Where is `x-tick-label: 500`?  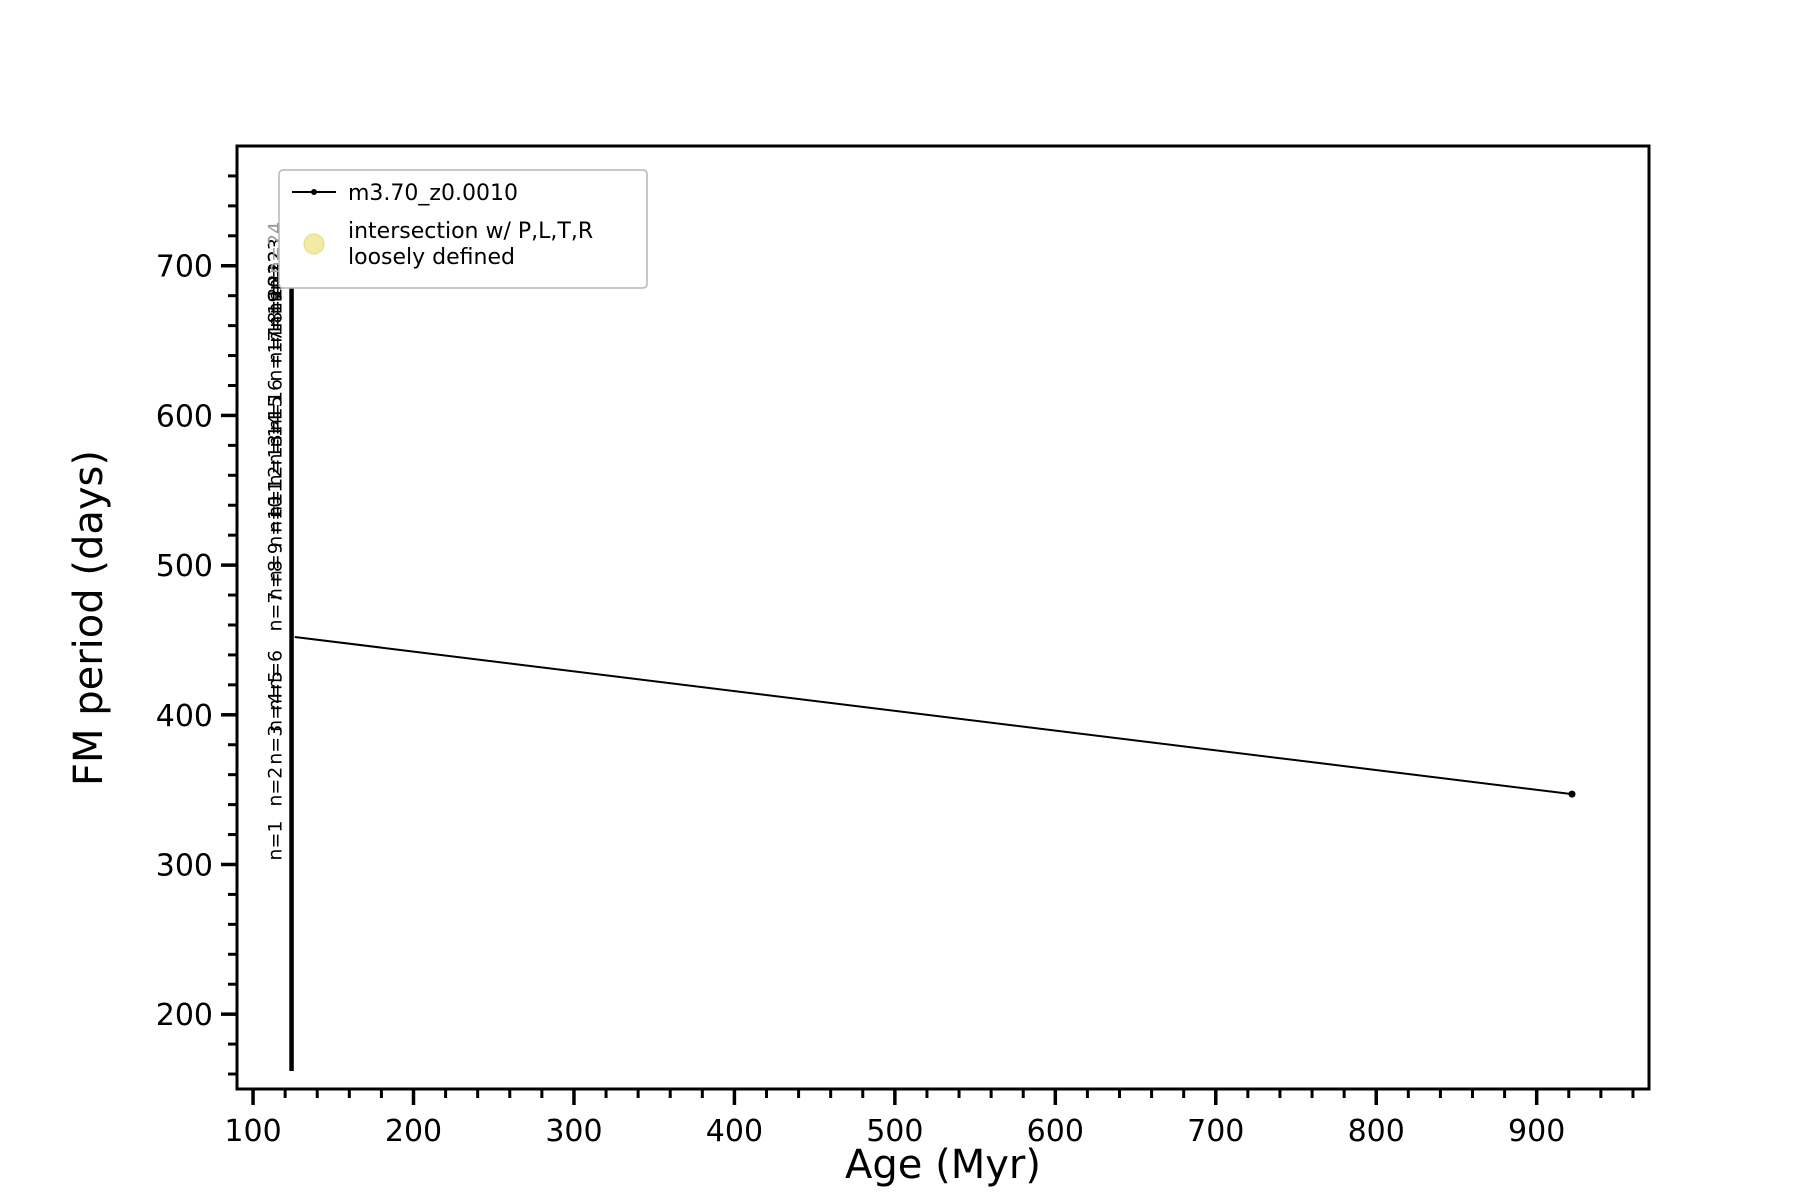 x-tick-label: 500 is located at coordinates (894, 1131).